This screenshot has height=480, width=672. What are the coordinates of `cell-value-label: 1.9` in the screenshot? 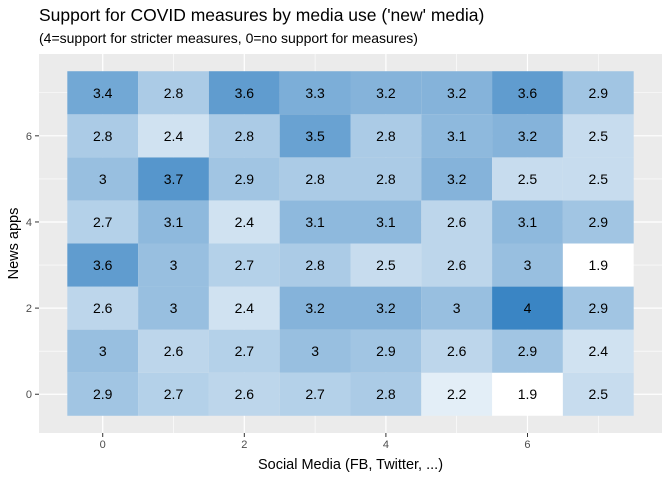 It's located at (528, 394).